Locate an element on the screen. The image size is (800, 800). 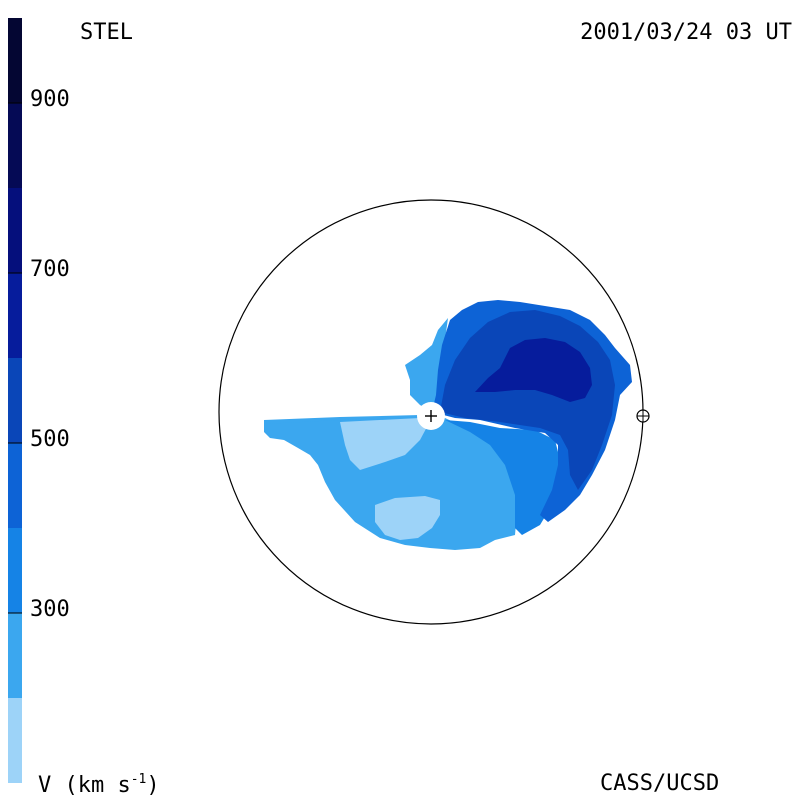
velocity-colorbar is located at coordinates (15, 400).